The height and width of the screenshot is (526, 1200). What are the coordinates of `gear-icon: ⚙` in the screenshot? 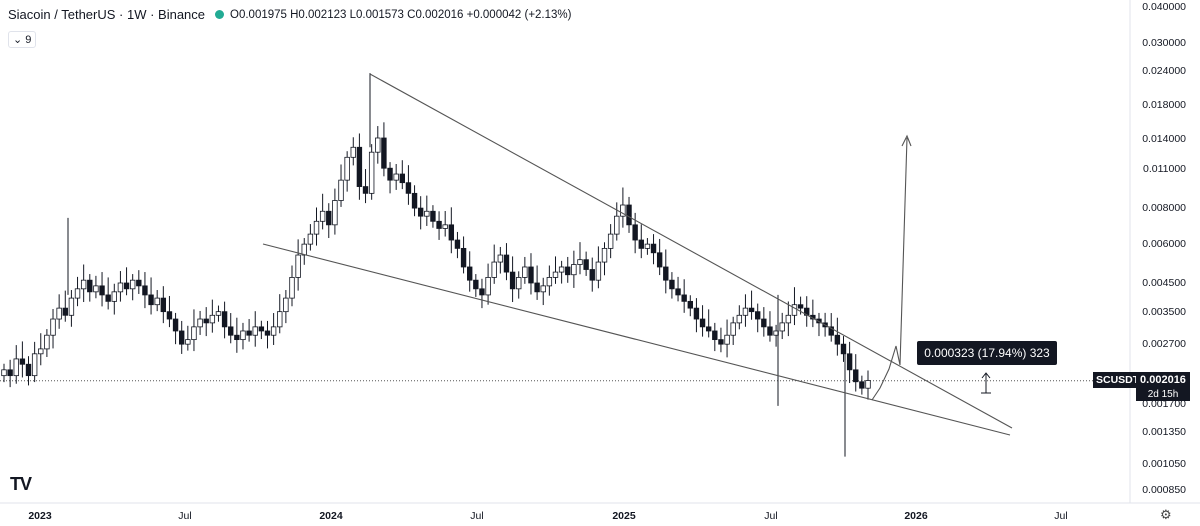 It's located at (1166, 514).